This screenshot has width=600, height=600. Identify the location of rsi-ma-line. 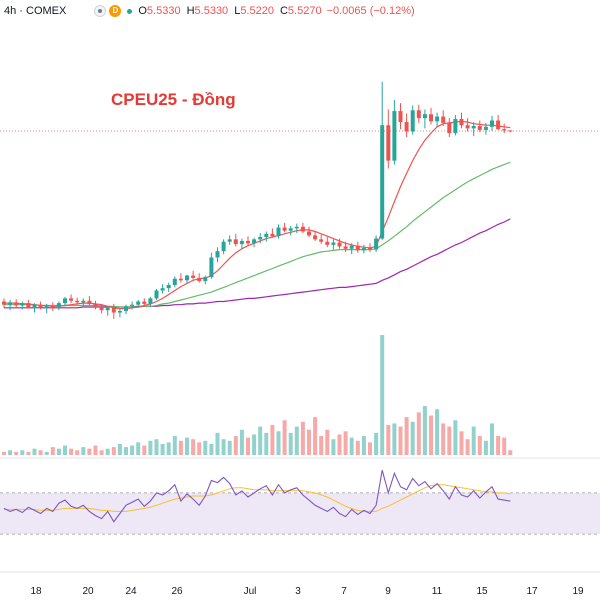
(257, 498).